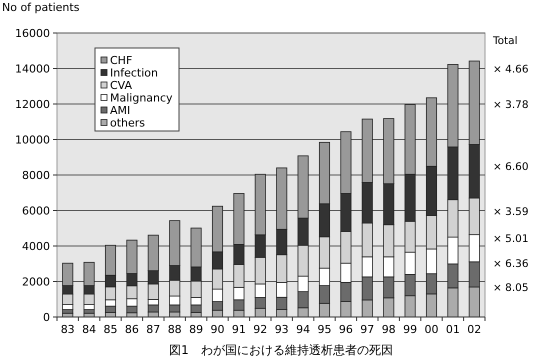  I want to click on x-tick-label: 88, so click(175, 329).